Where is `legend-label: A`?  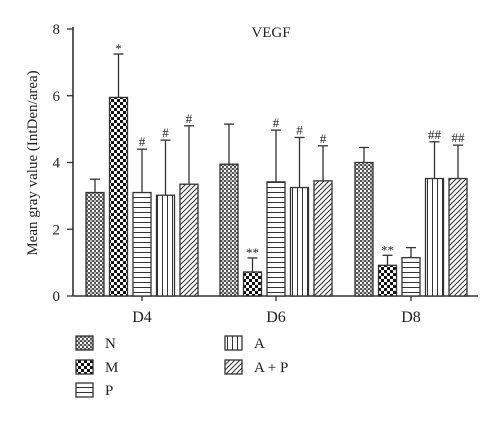
legend-label: A is located at coordinates (259, 344).